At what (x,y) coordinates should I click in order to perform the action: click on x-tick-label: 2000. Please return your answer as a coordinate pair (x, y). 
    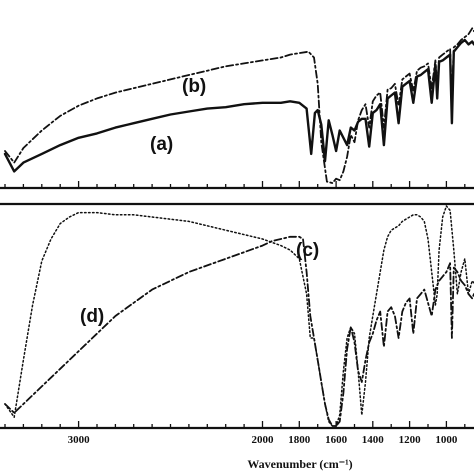
    Looking at the image, I should click on (263, 440).